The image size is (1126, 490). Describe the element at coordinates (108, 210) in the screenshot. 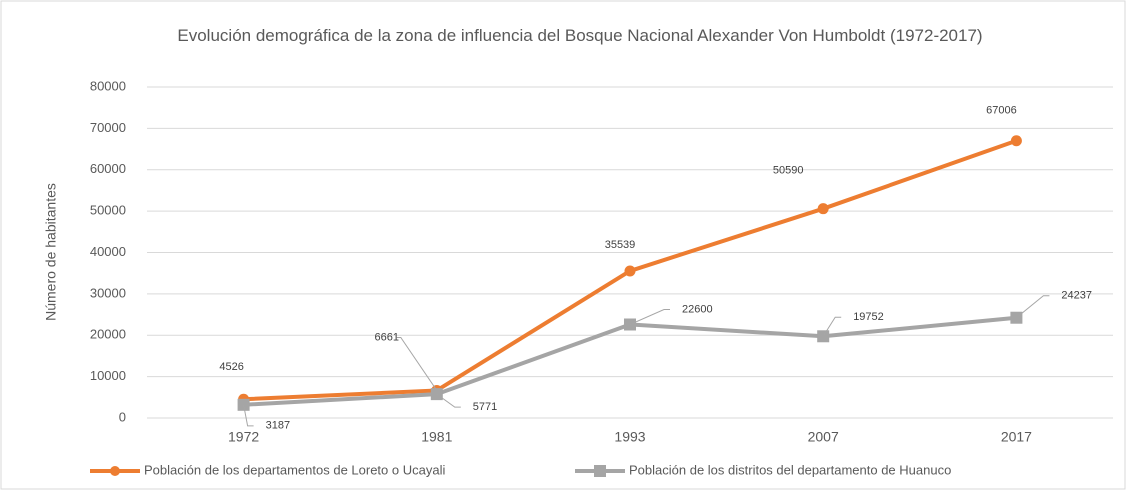

I see `y-tick-label: 50000` at that location.